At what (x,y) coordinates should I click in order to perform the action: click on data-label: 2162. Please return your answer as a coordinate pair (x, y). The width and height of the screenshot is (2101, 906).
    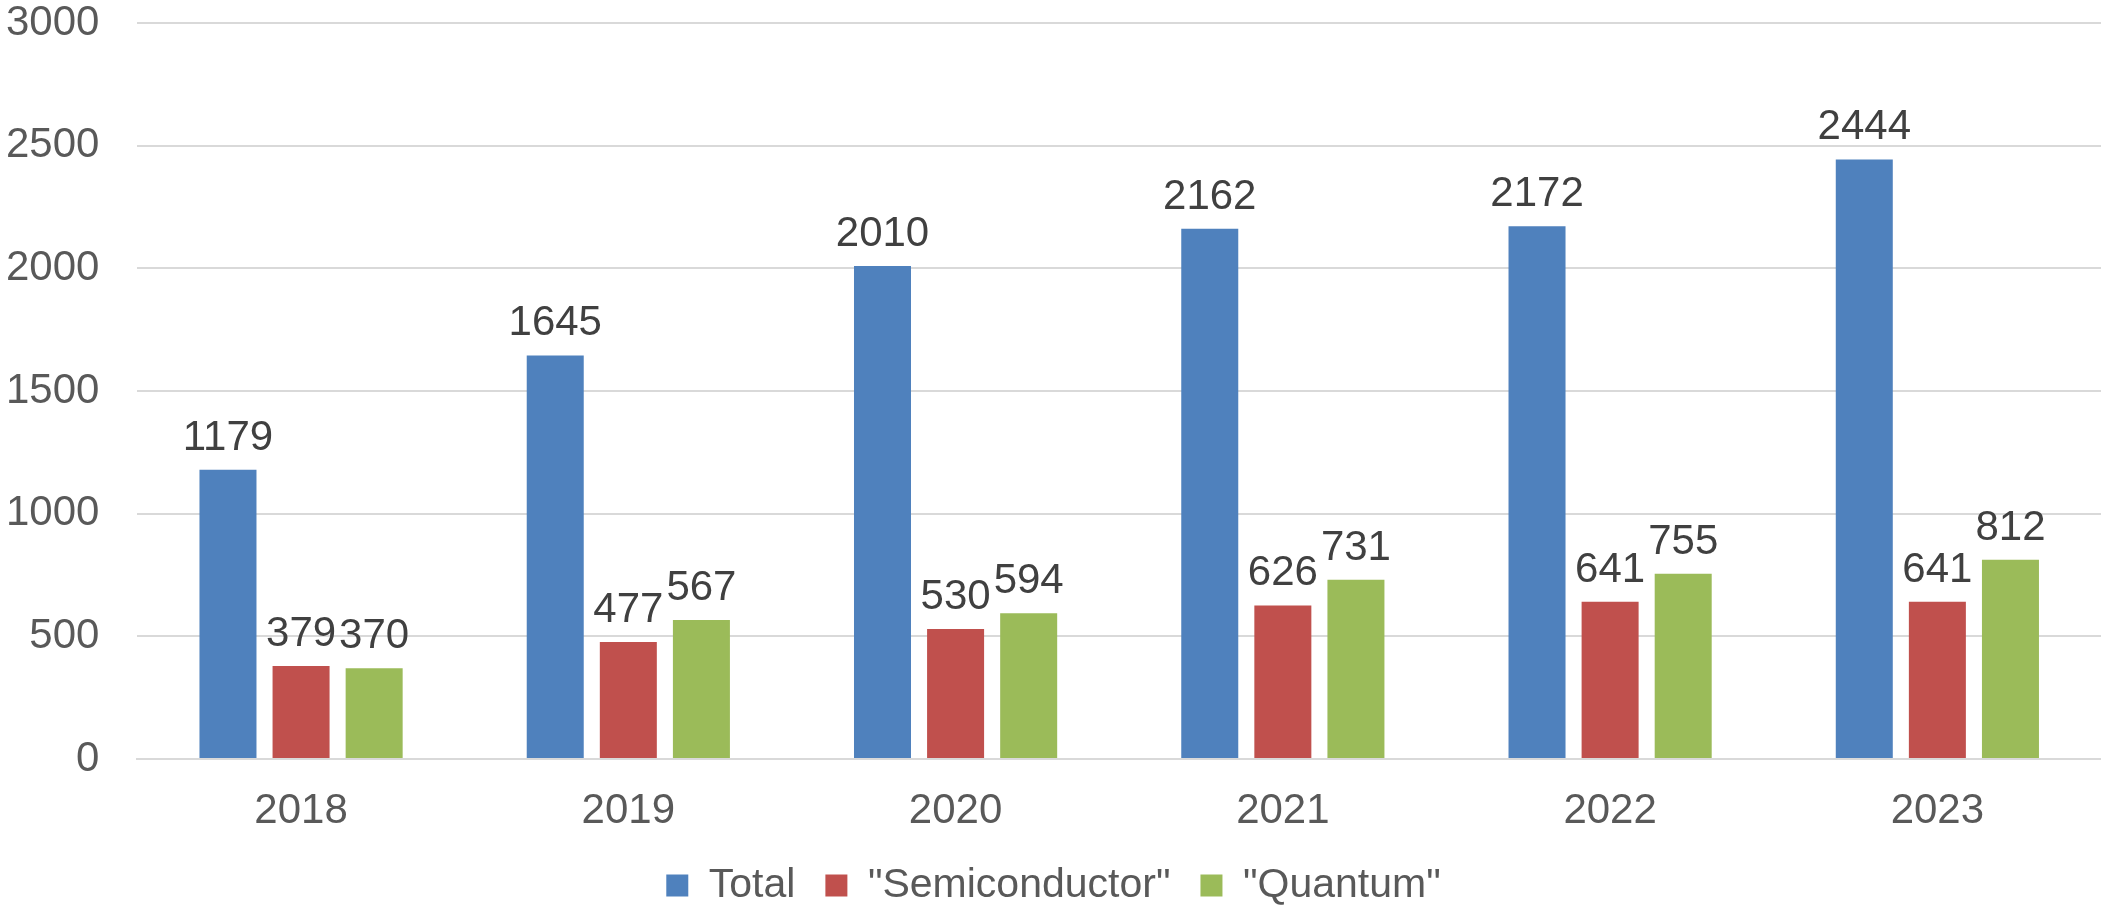
    Looking at the image, I should click on (1210, 194).